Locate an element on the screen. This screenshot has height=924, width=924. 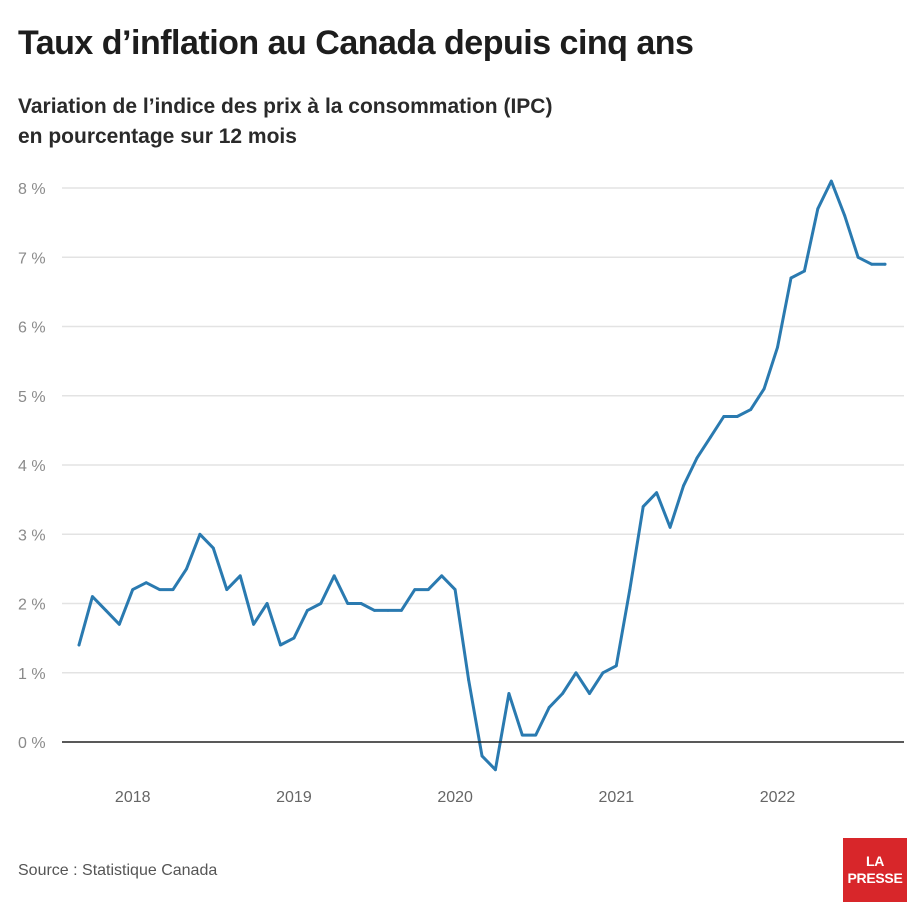
x-tick-label-2022: 2022 is located at coordinates (778, 797).